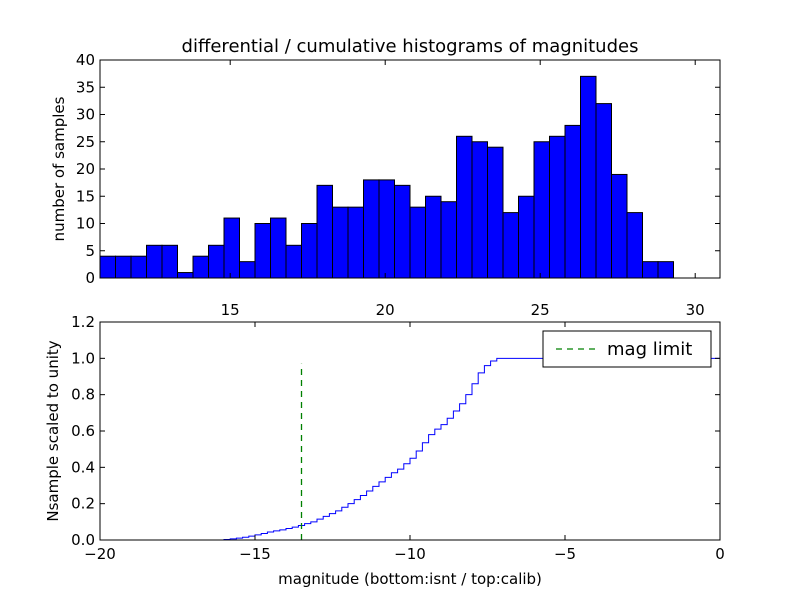 The width and height of the screenshot is (800, 600). Describe the element at coordinates (565, 554) in the screenshot. I see `cumulative-x-tick-label: −5` at that location.